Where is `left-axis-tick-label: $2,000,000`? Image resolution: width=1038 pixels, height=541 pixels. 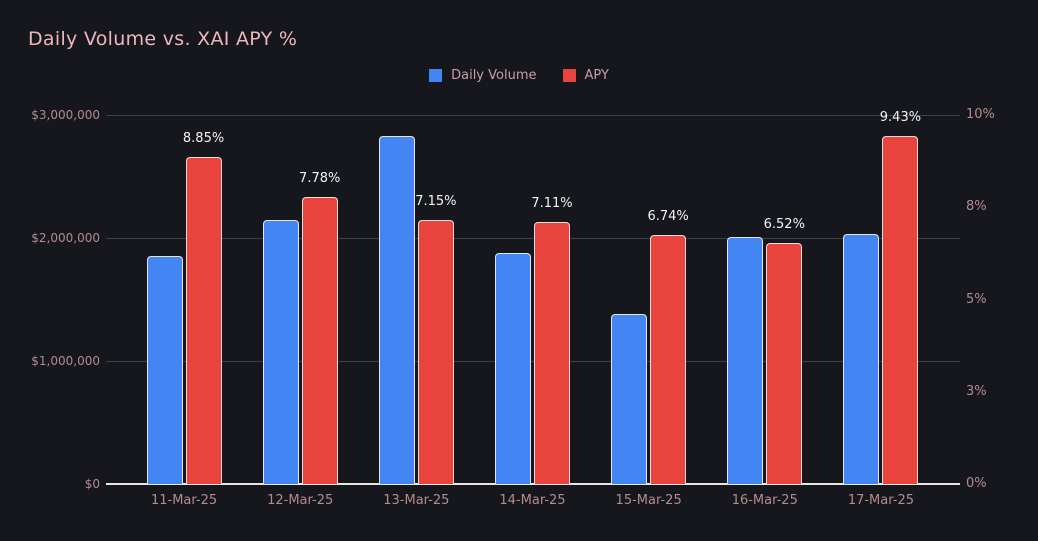 left-axis-tick-label: $2,000,000 is located at coordinates (65, 238).